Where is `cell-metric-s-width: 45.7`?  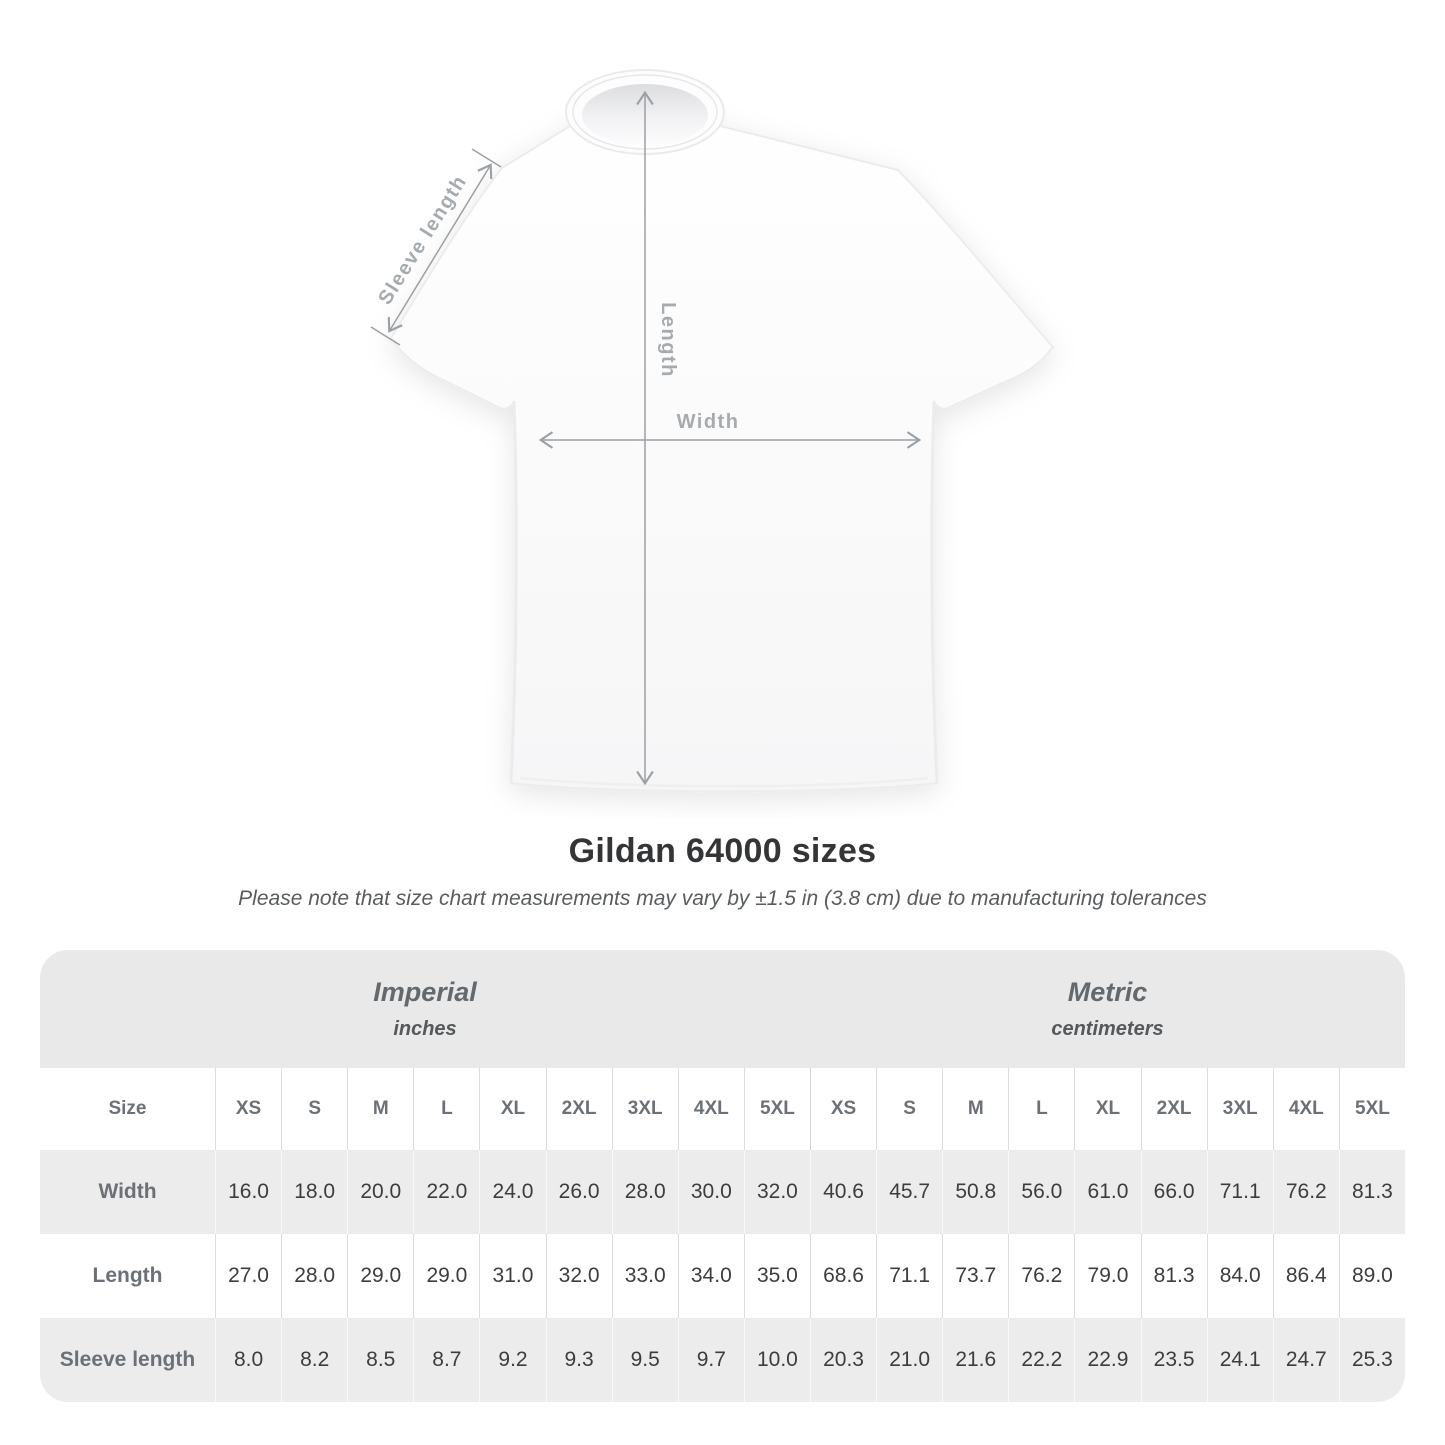
cell-metric-s-width: 45.7 is located at coordinates (909, 1192).